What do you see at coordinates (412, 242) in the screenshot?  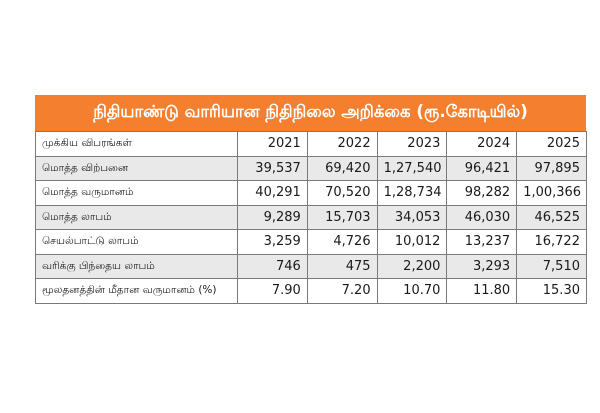 I see `value-cell: 10,012` at bounding box center [412, 242].